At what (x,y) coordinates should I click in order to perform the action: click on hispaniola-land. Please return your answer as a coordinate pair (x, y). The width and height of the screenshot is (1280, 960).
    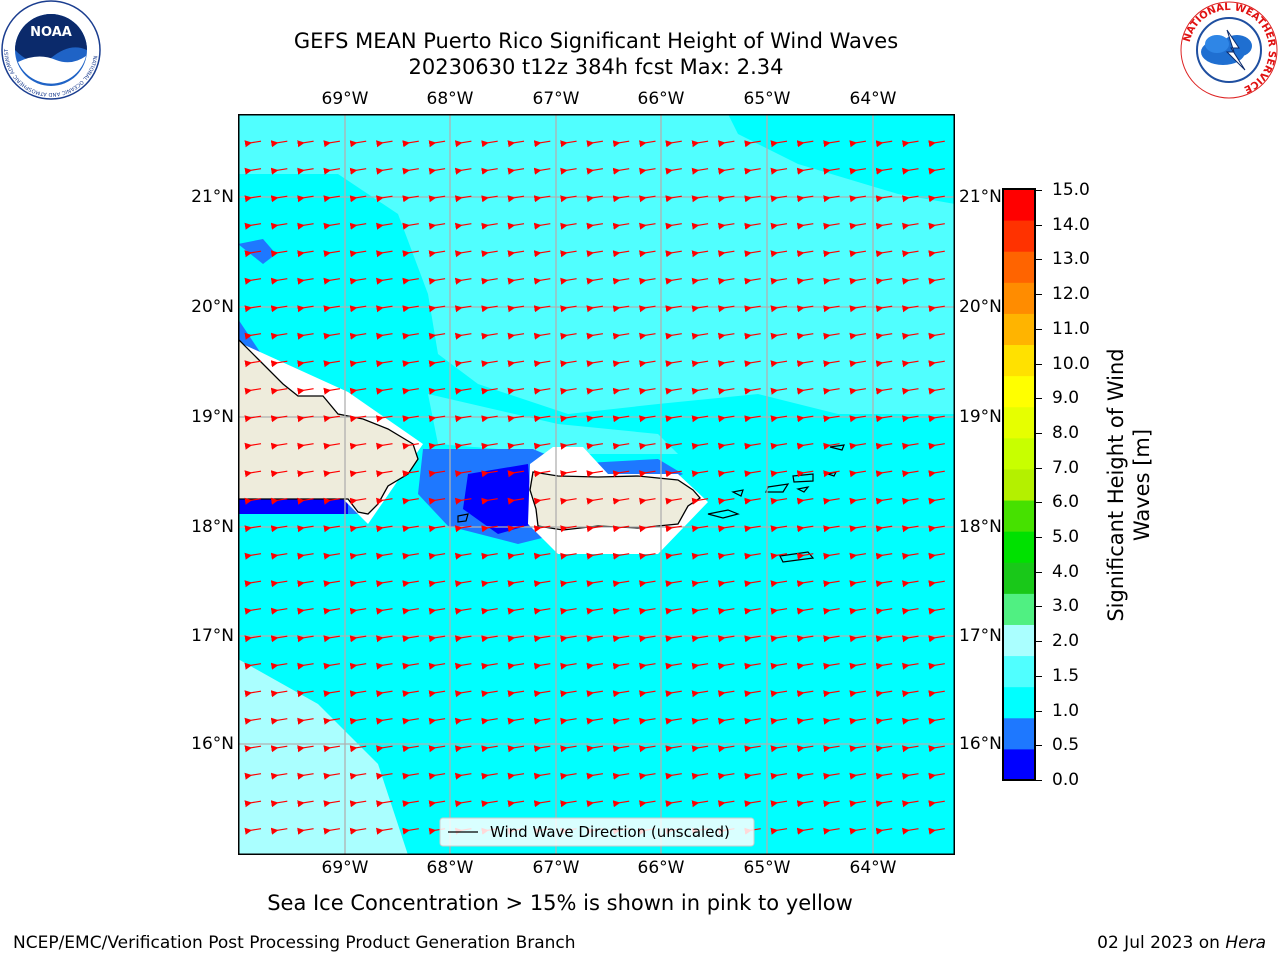
    Looking at the image, I should click on (328, 426).